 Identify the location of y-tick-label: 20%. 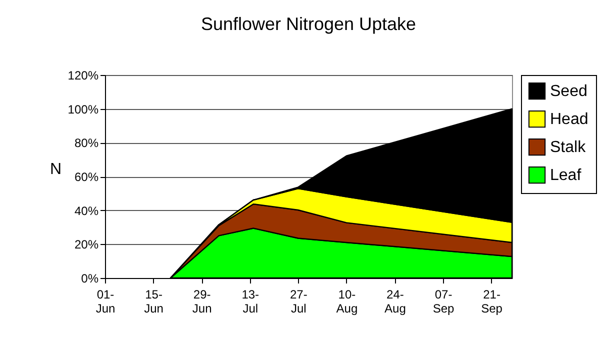
(86, 245).